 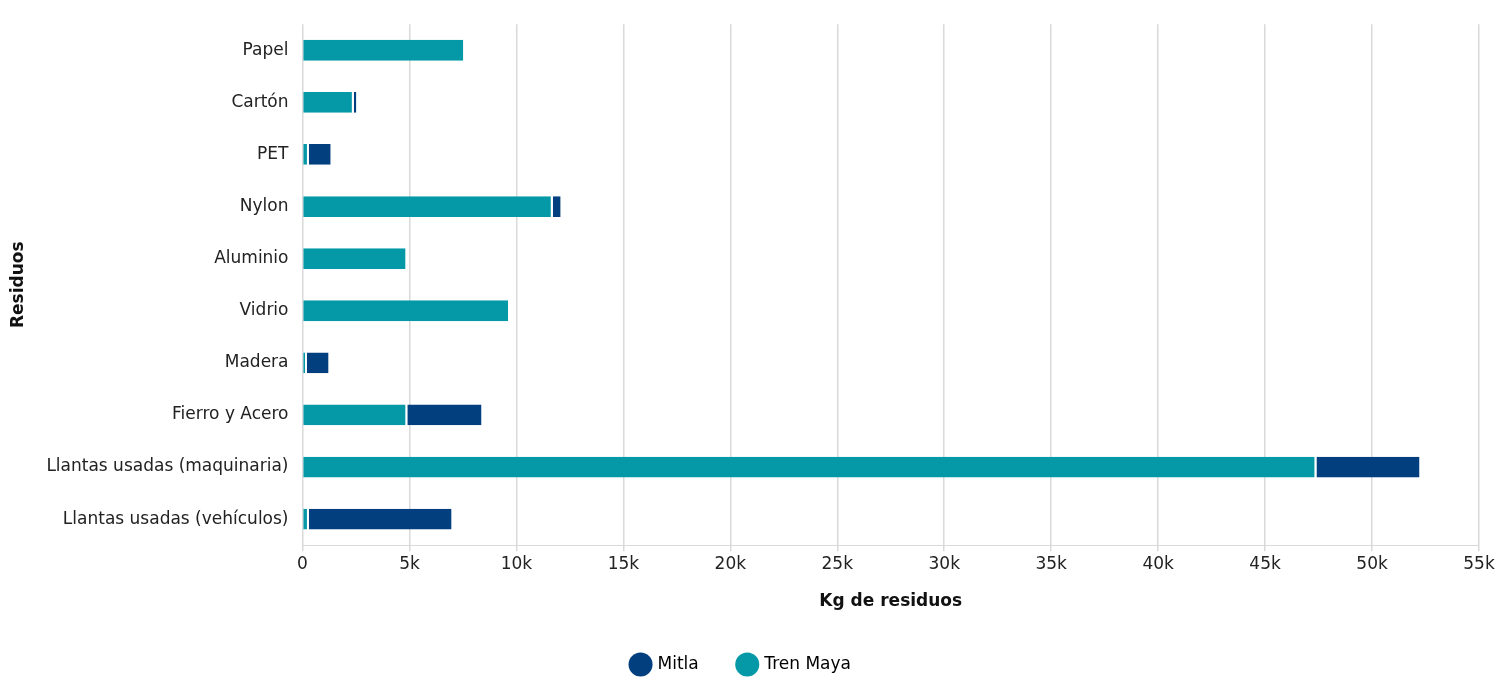 What do you see at coordinates (16, 285) in the screenshot?
I see `y-axis-title: Residuos` at bounding box center [16, 285].